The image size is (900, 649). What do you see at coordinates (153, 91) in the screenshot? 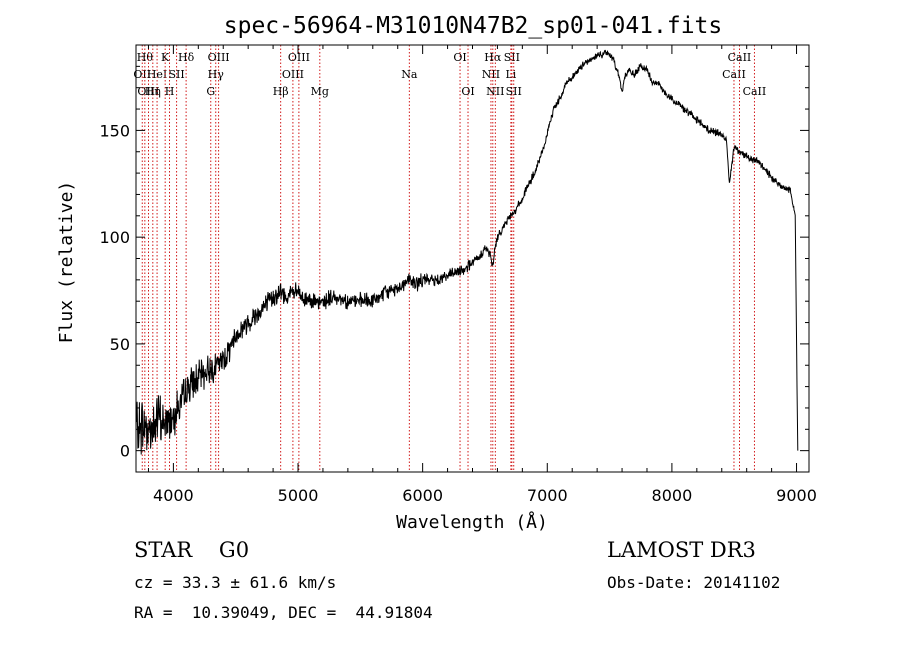
I see `line-marker-label: Hη` at bounding box center [153, 91].